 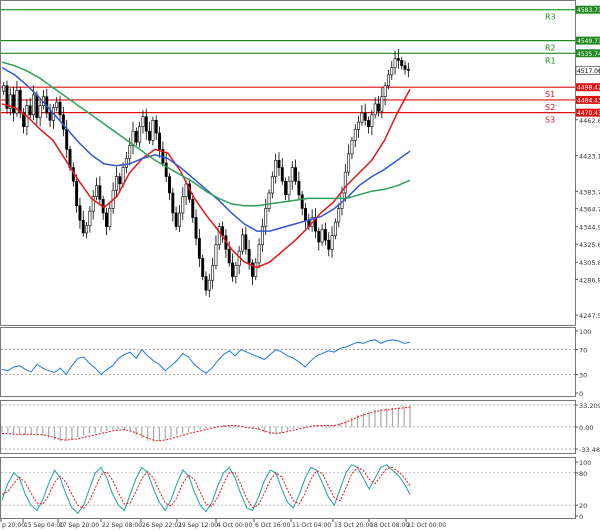 What do you see at coordinates (586, 428) in the screenshot?
I see `oscillator-2-tick-label: 0.00` at bounding box center [586, 428].